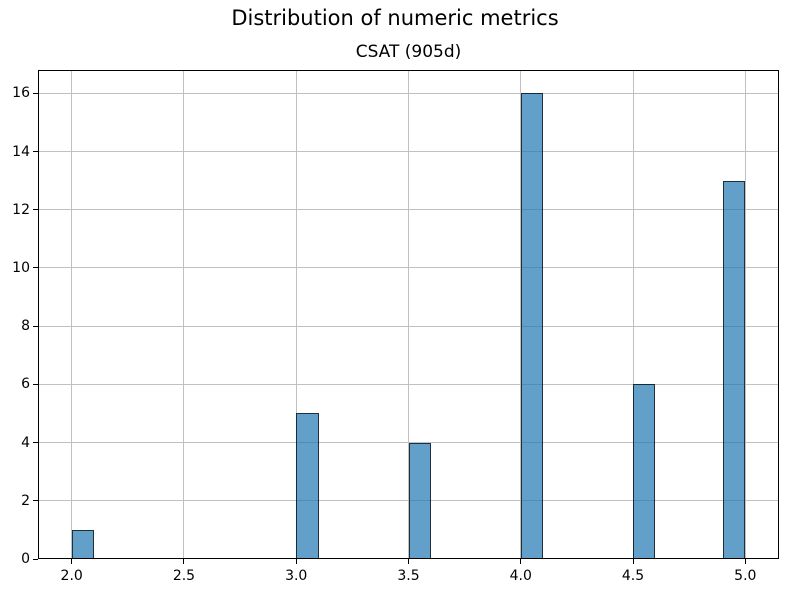  Describe the element at coordinates (21, 93) in the screenshot. I see `y-tick-label: 16` at that location.